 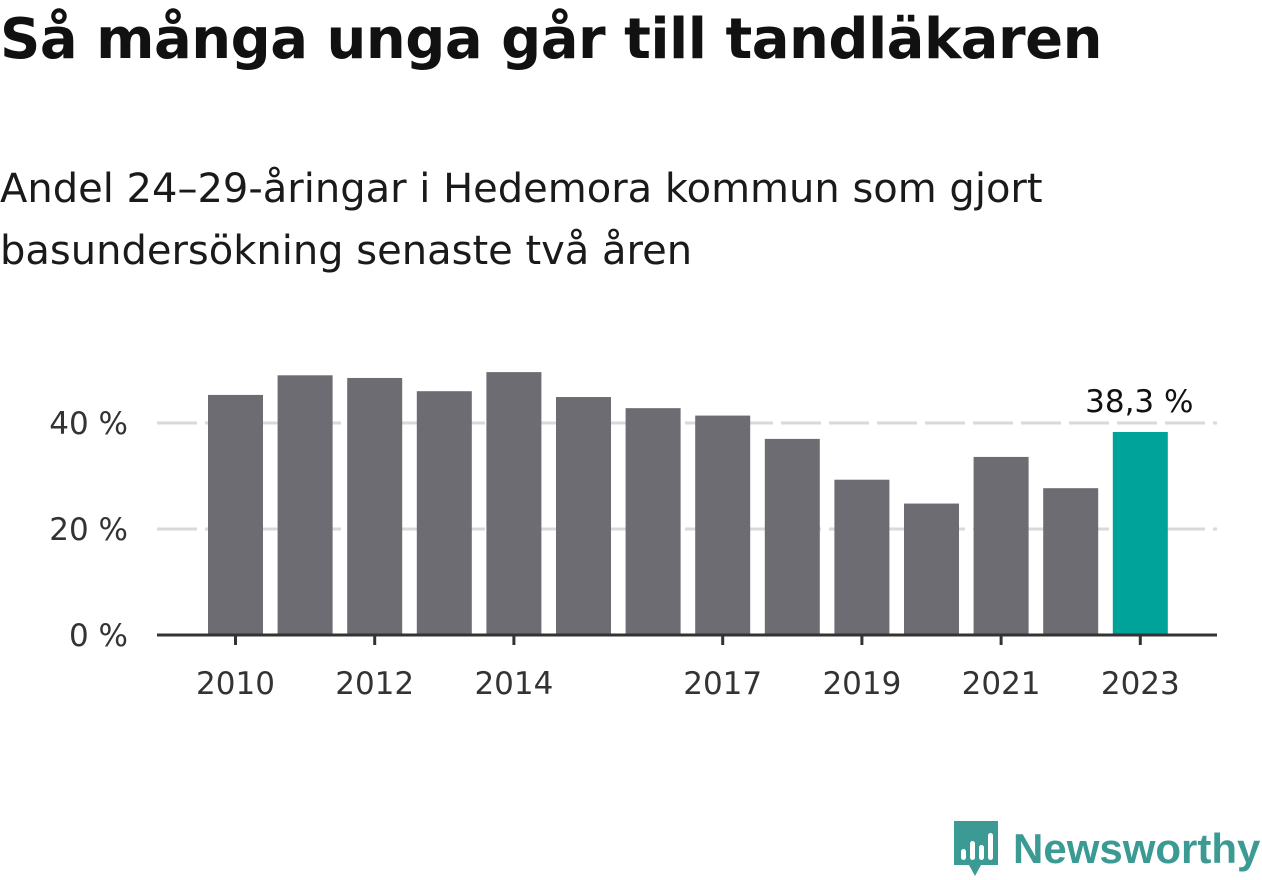 I want to click on x-tick-label-2023: 2023, so click(x=1140, y=684).